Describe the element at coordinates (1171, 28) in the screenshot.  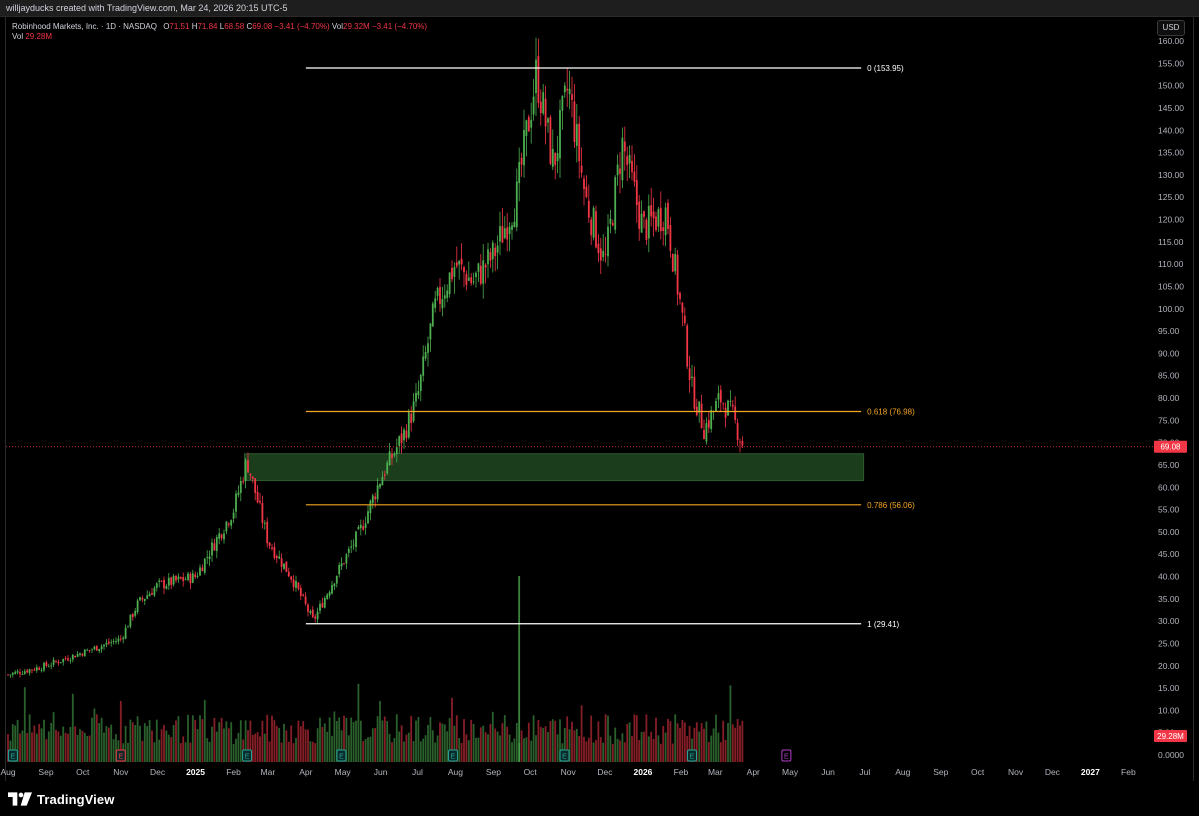
I see `currency-button: USD` at that location.